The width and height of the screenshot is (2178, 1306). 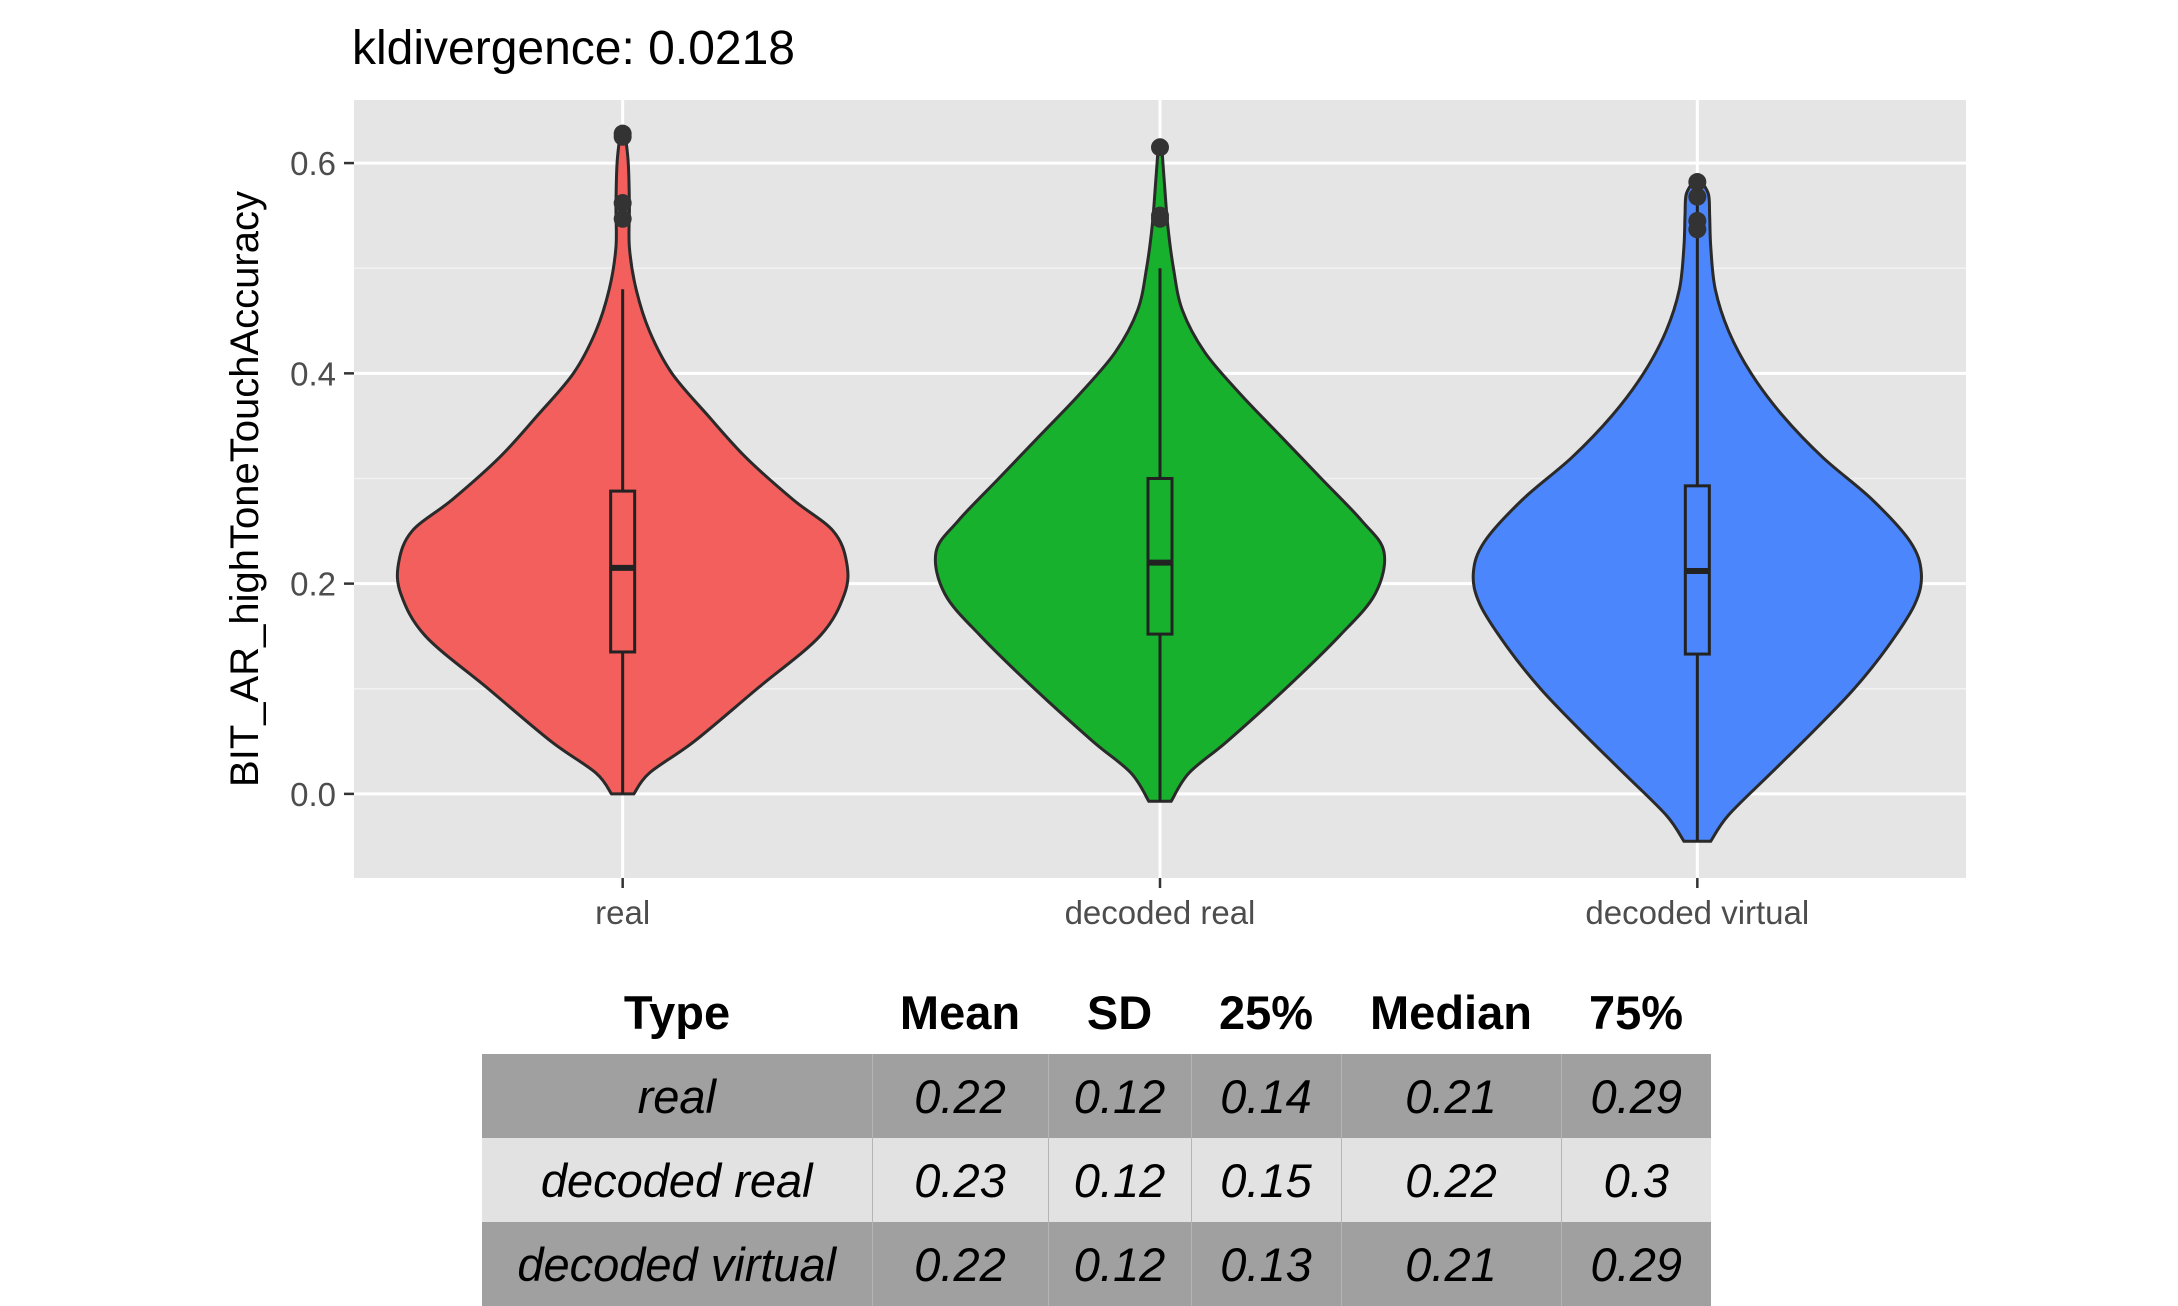 What do you see at coordinates (677, 1012) in the screenshot?
I see `header-type: Type` at bounding box center [677, 1012].